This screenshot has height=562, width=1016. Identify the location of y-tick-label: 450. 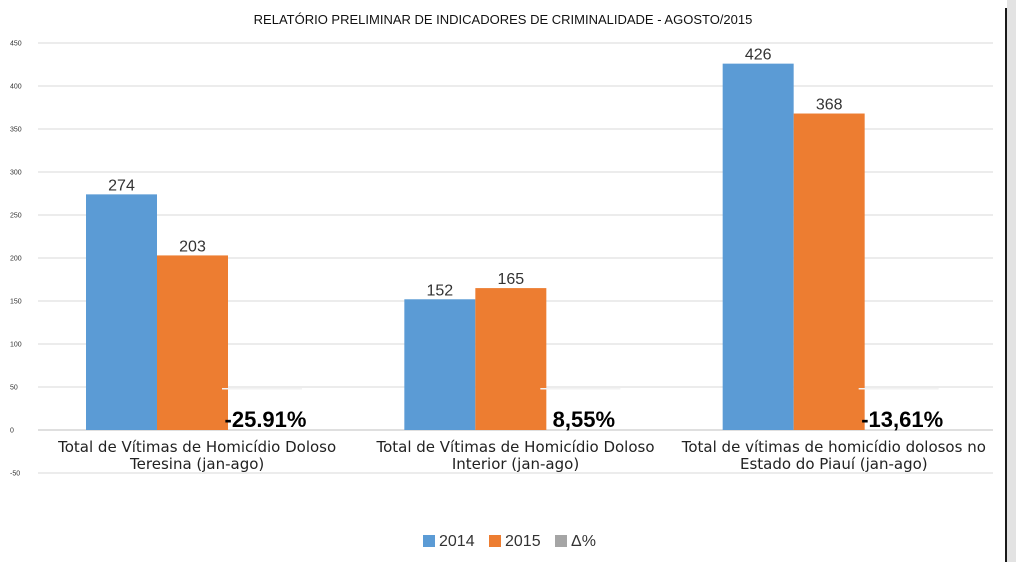
(16, 44).